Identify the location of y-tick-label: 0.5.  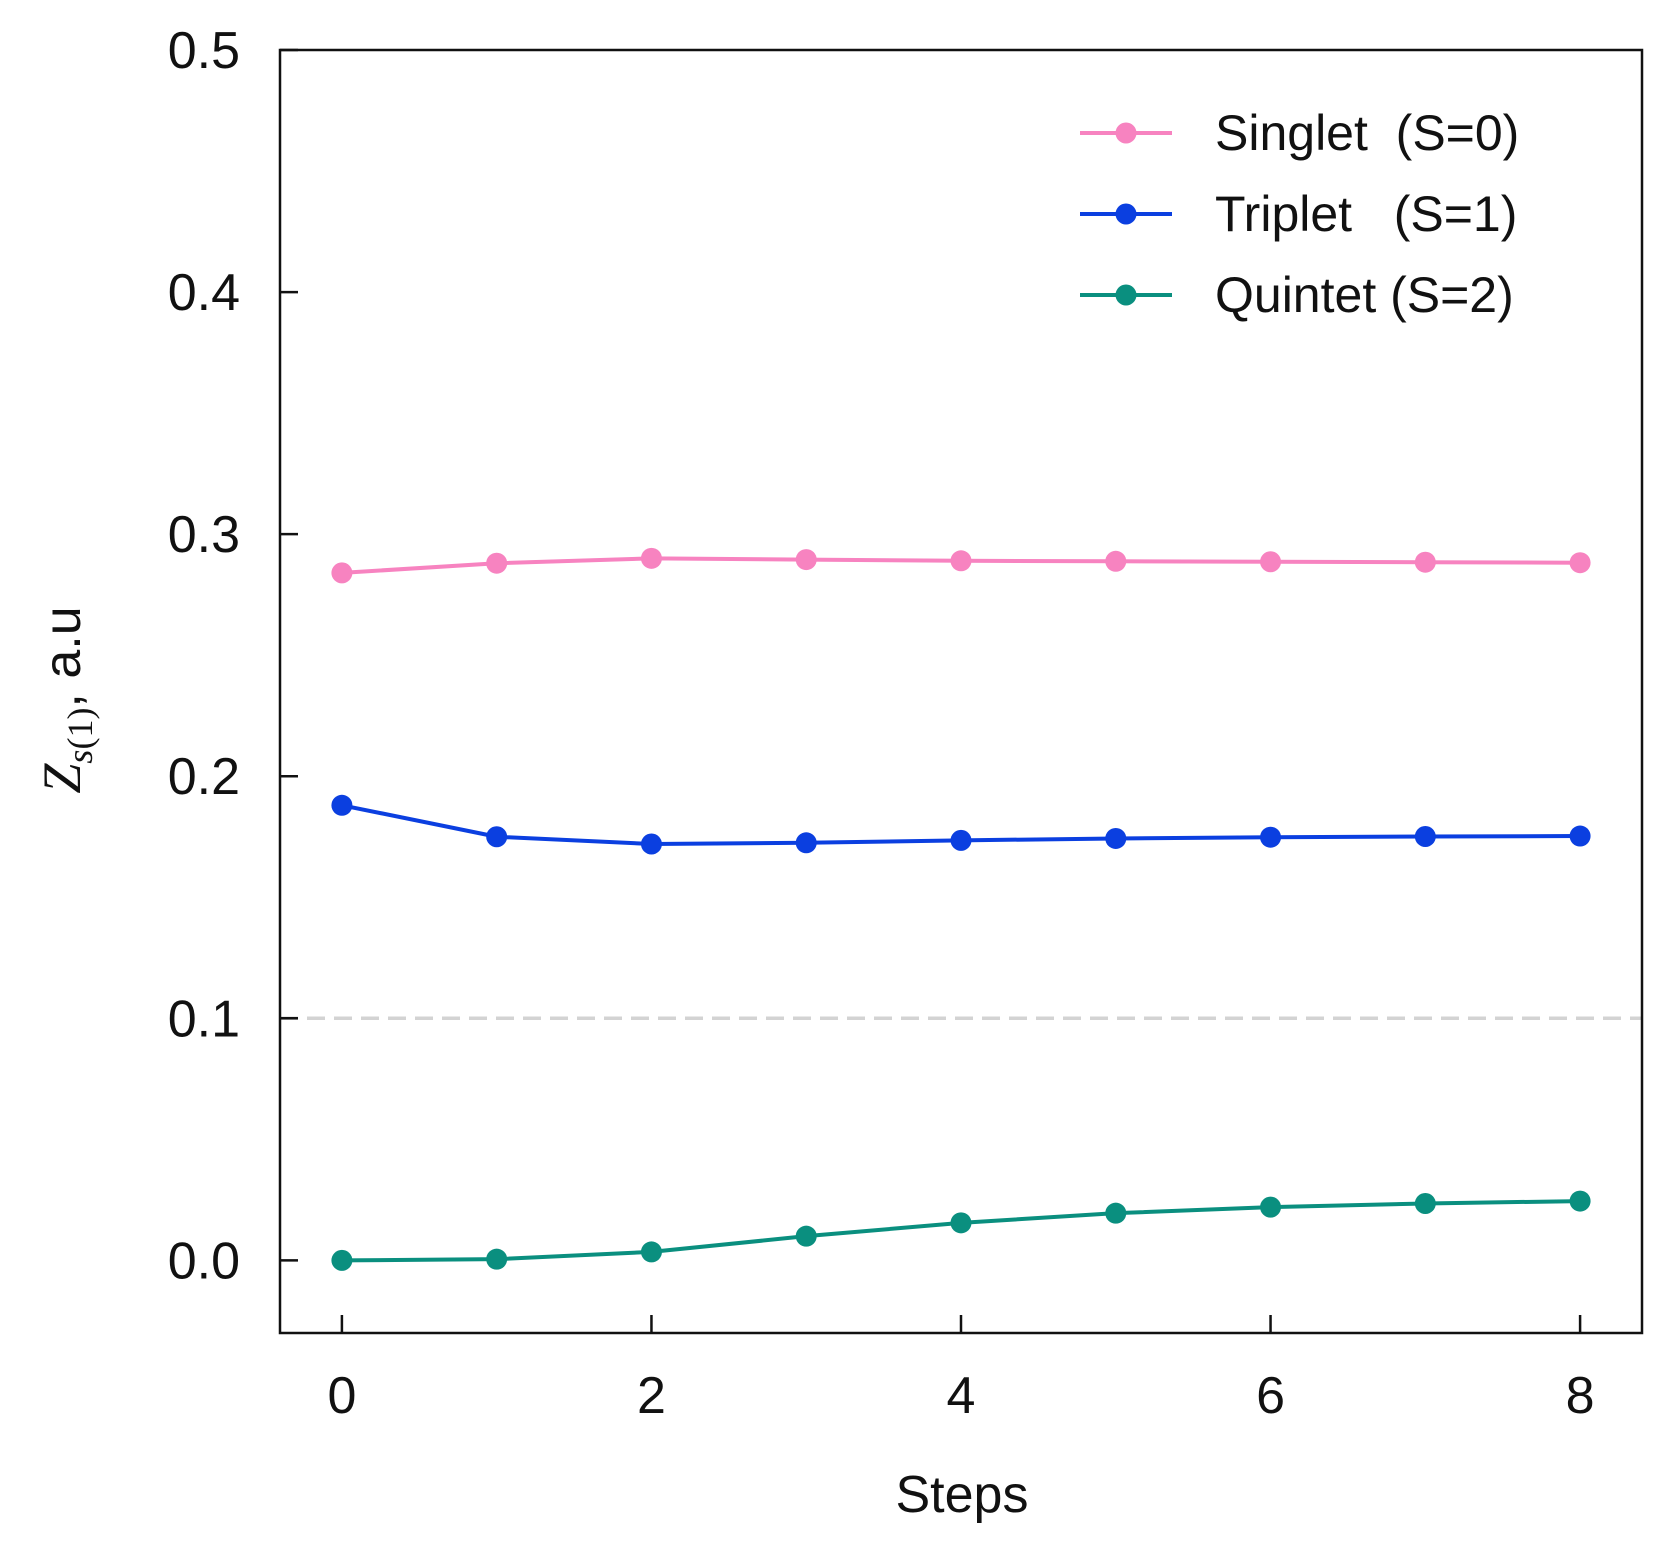
(204, 51).